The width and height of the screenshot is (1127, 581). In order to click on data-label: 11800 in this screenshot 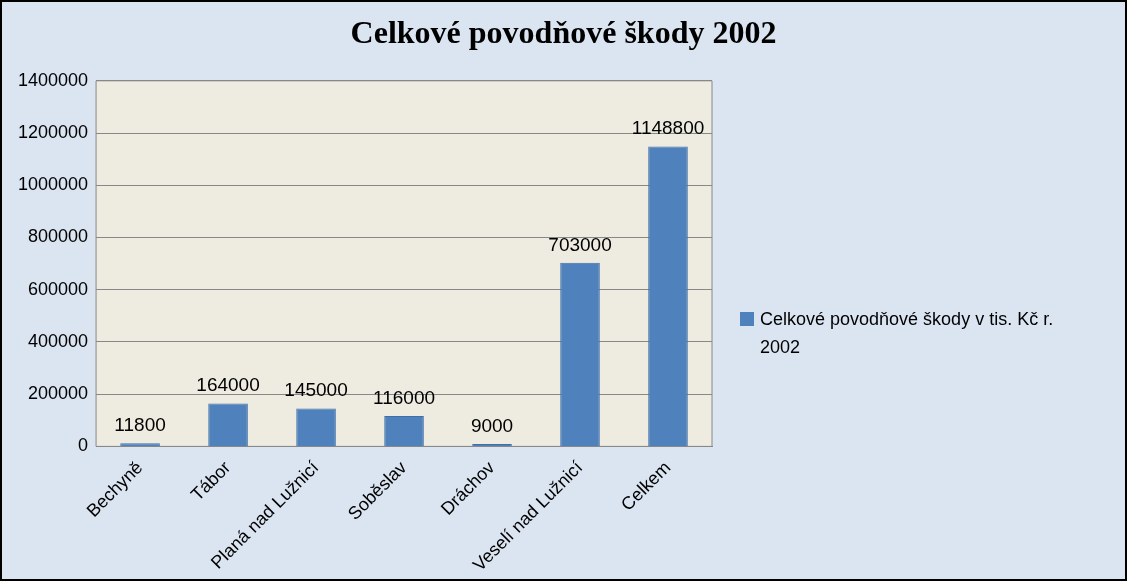, I will do `click(140, 425)`.